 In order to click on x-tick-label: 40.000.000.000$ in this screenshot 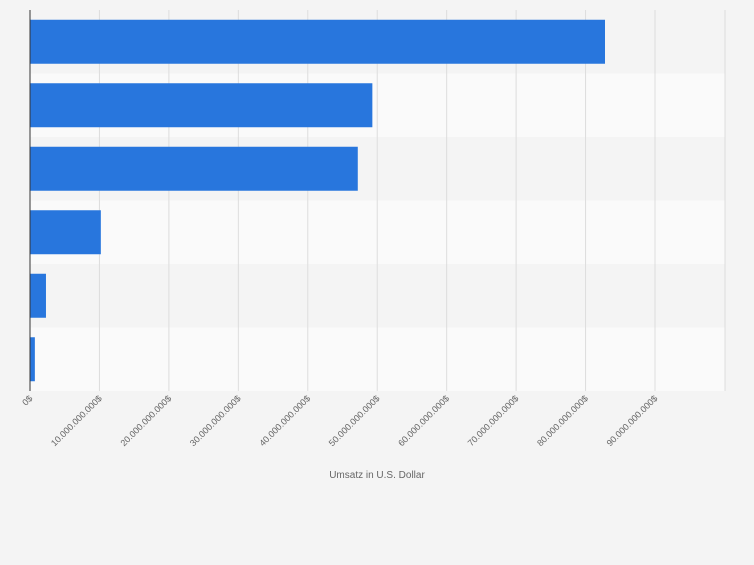, I will do `click(284, 420)`.